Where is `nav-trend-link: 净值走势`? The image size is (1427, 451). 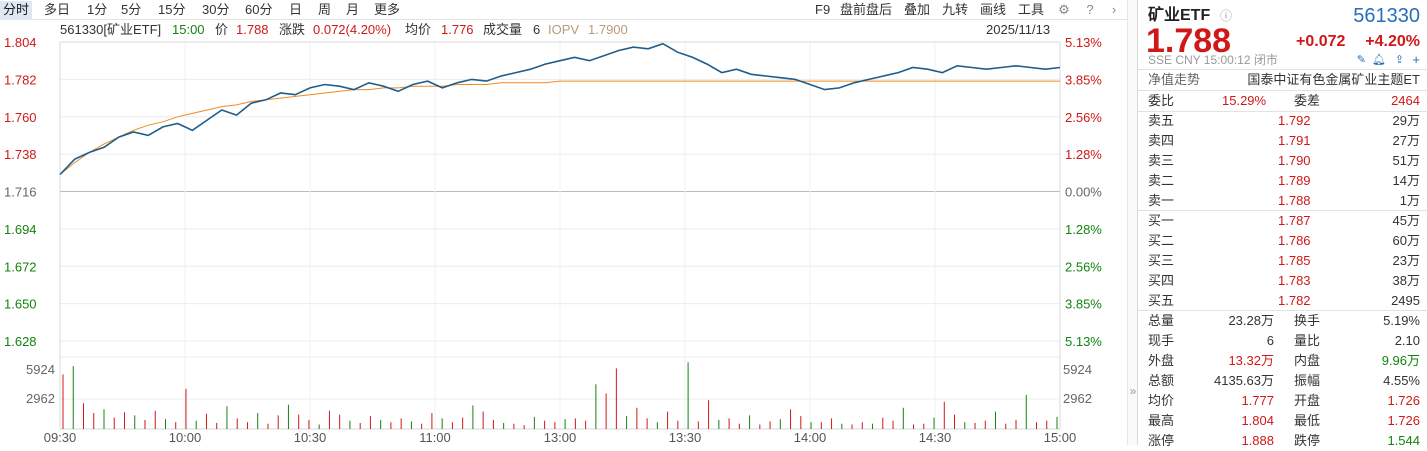 nav-trend-link: 净值走势 is located at coordinates (1174, 79).